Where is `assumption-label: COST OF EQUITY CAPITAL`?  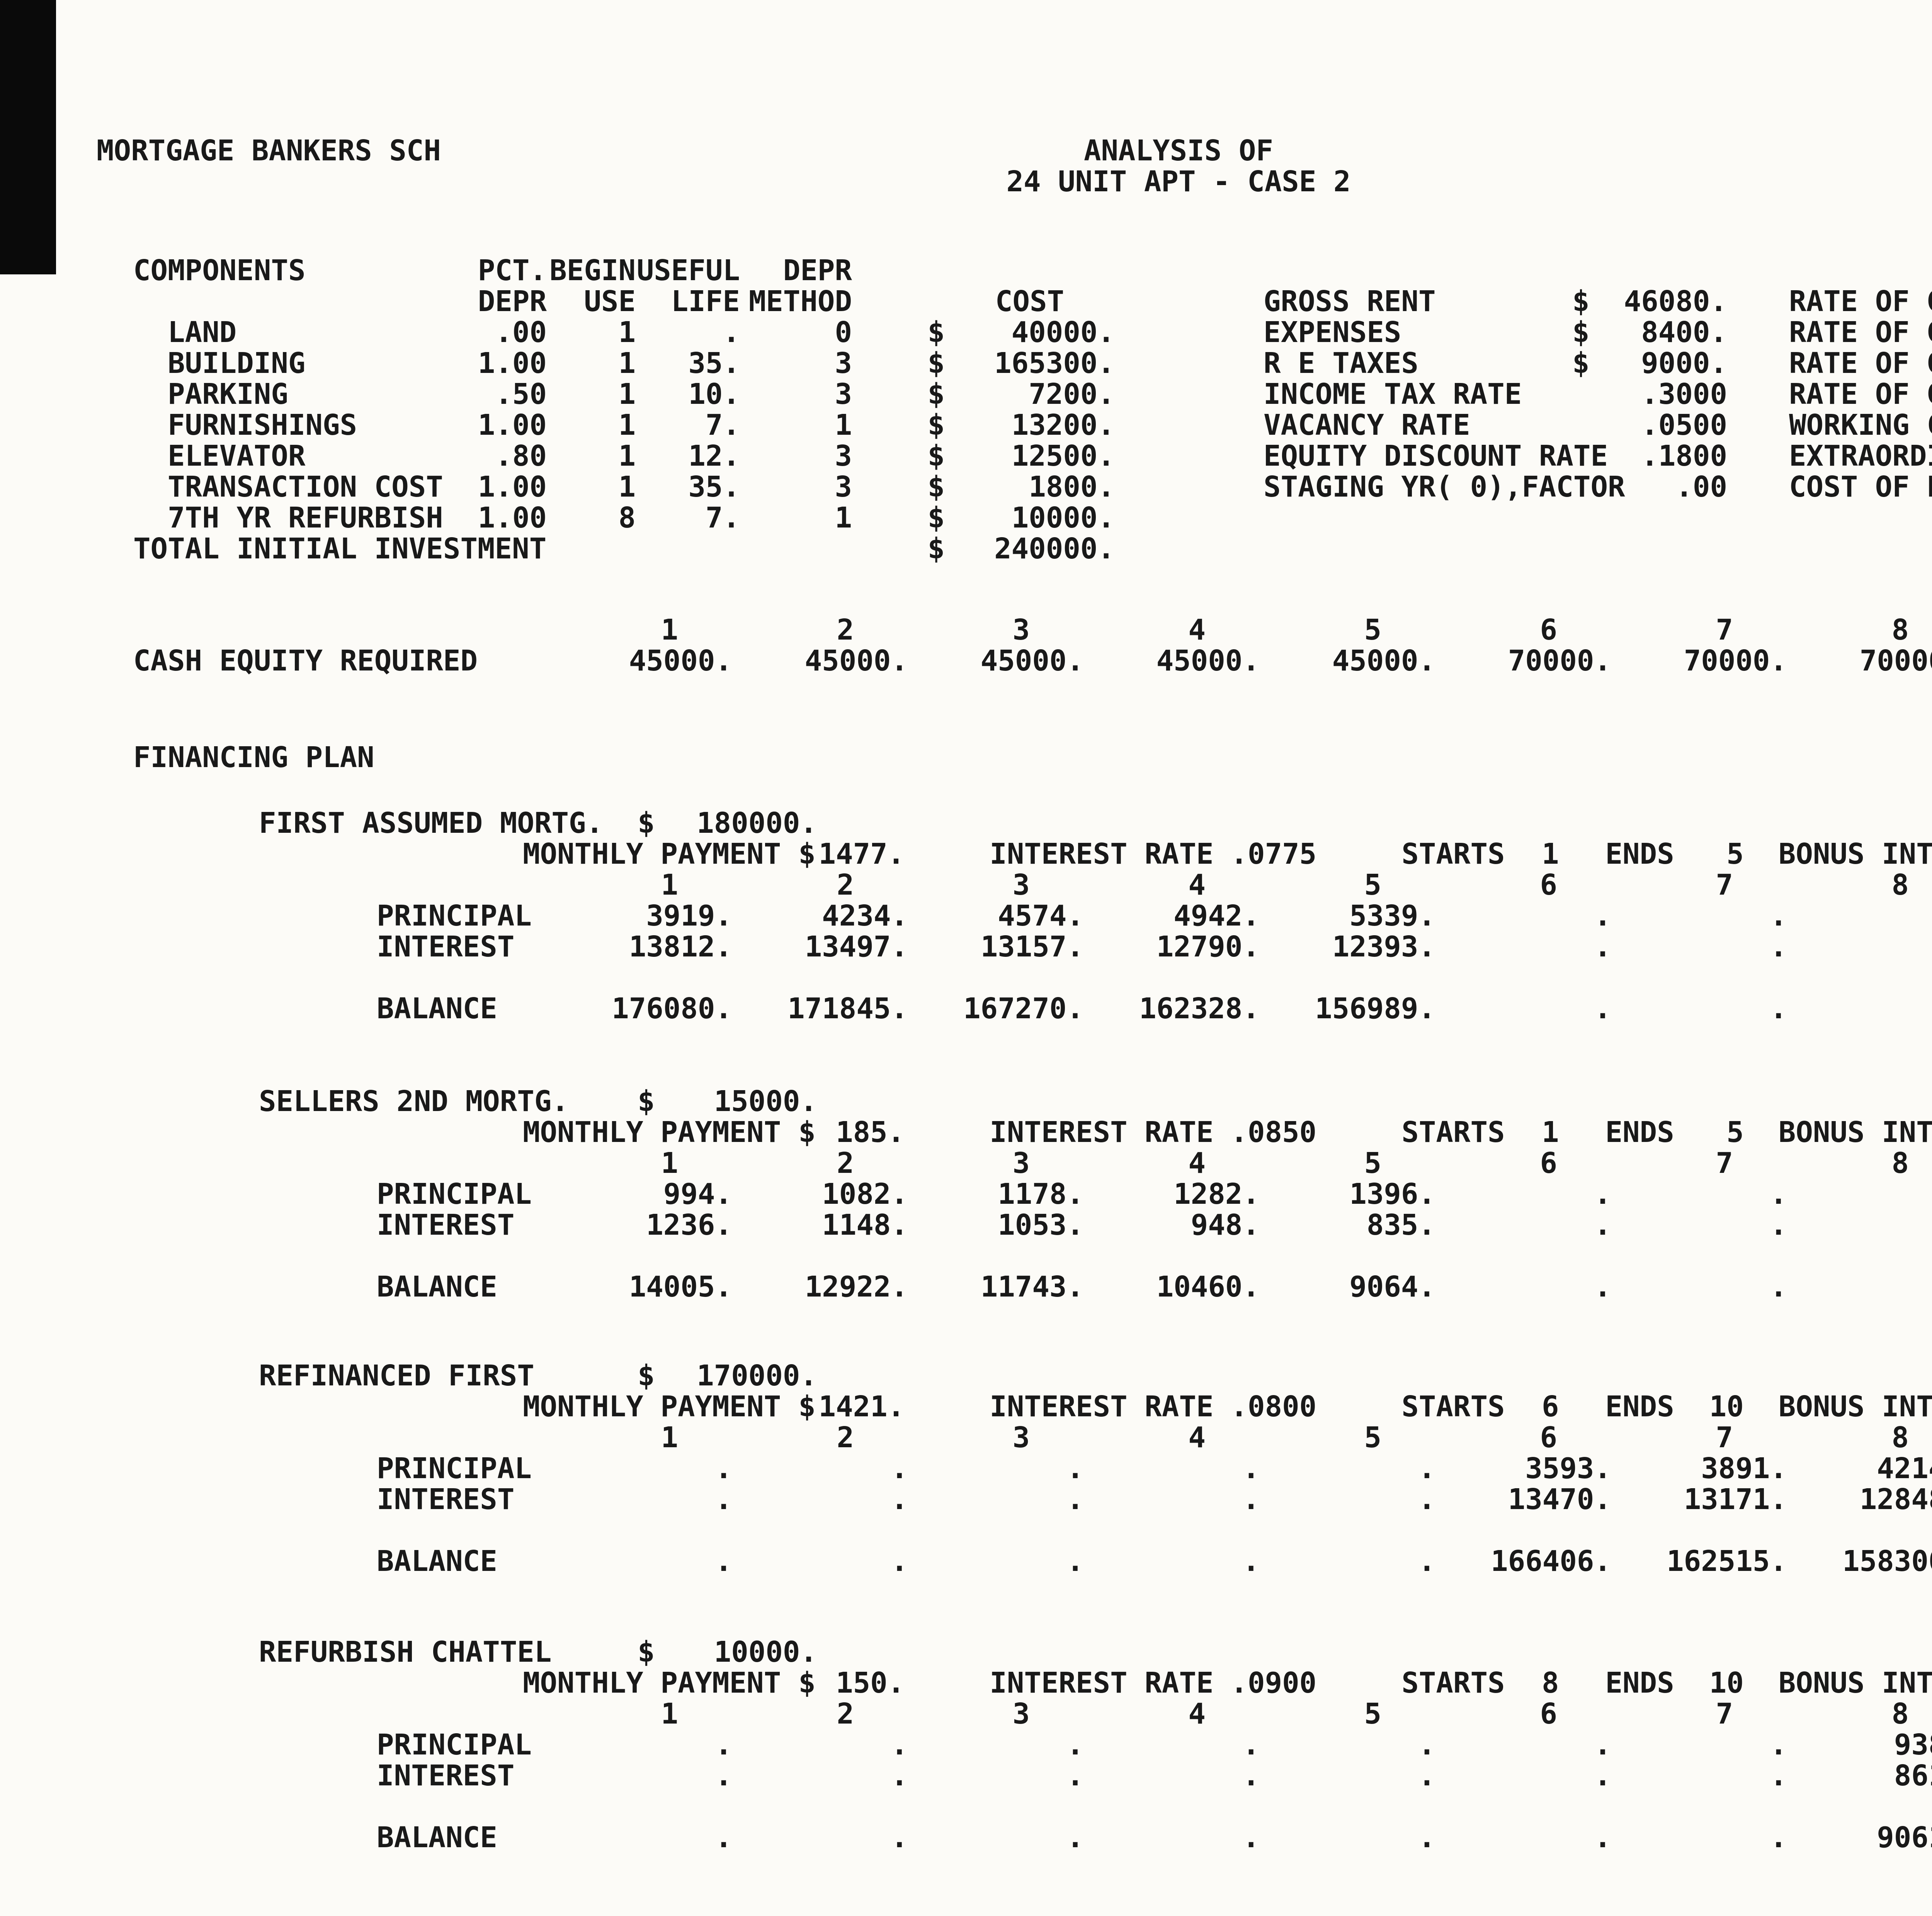 assumption-label: COST OF EQUITY CAPITAL is located at coordinates (1860, 487).